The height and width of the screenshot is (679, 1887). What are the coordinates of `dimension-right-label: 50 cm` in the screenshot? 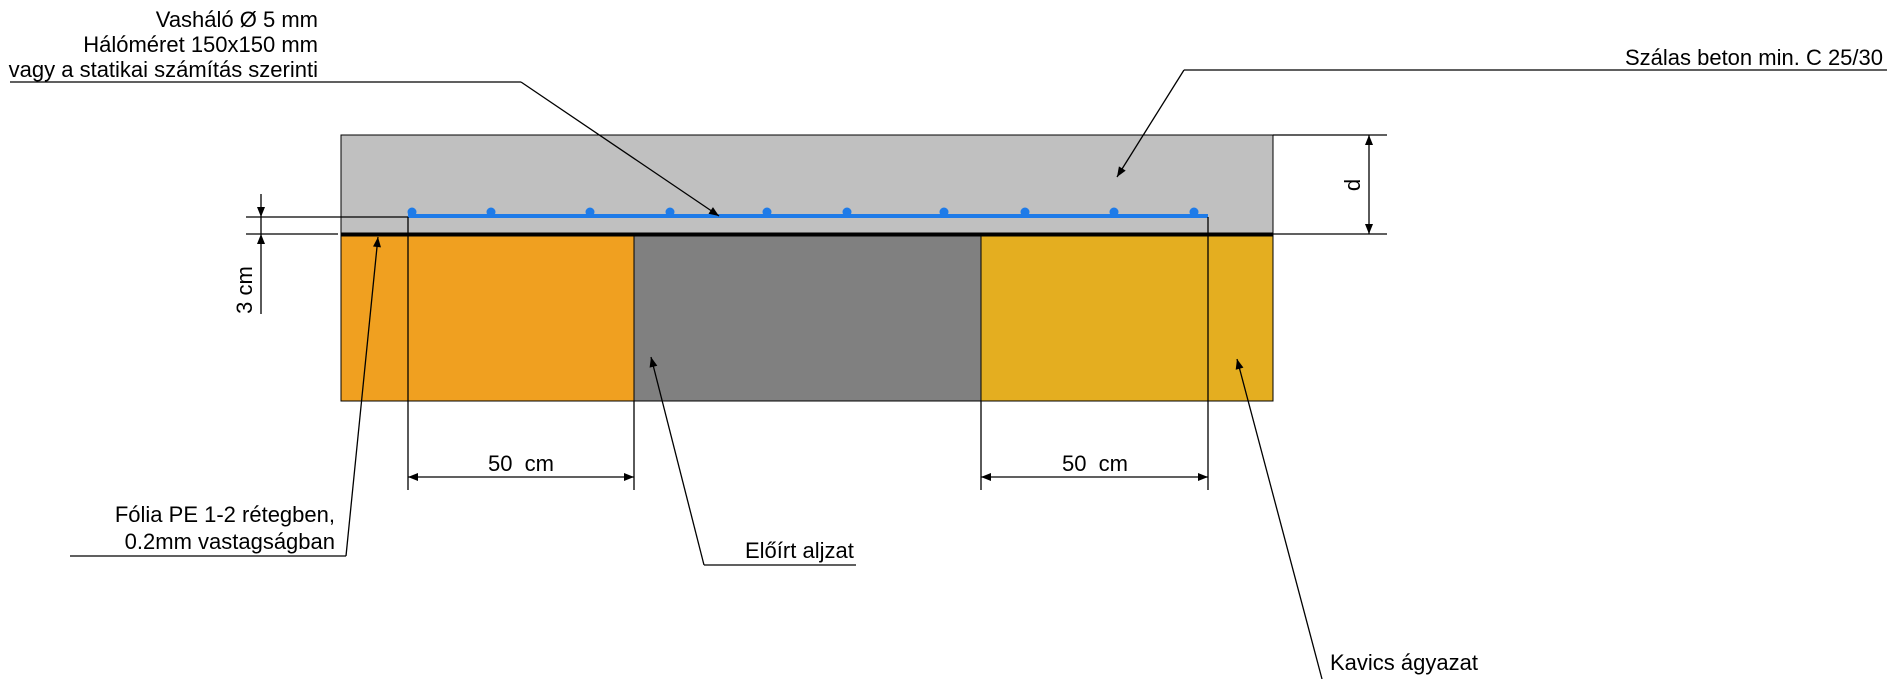 It's located at (1095, 463).